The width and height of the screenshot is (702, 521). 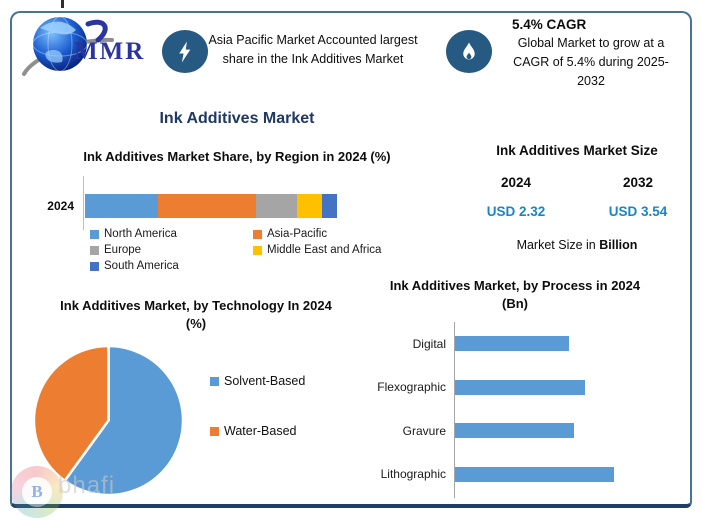 I want to click on process-row-gravure: Gravure, so click(x=491, y=430).